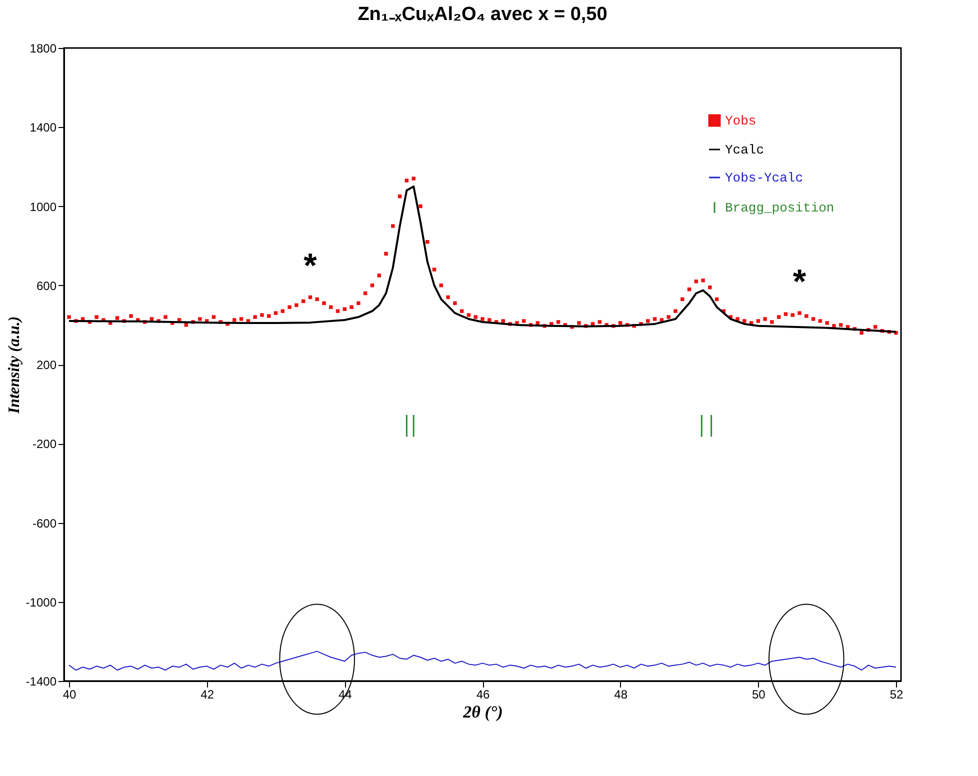  I want to click on legend-label: Yobs-Ycalc, so click(764, 178).